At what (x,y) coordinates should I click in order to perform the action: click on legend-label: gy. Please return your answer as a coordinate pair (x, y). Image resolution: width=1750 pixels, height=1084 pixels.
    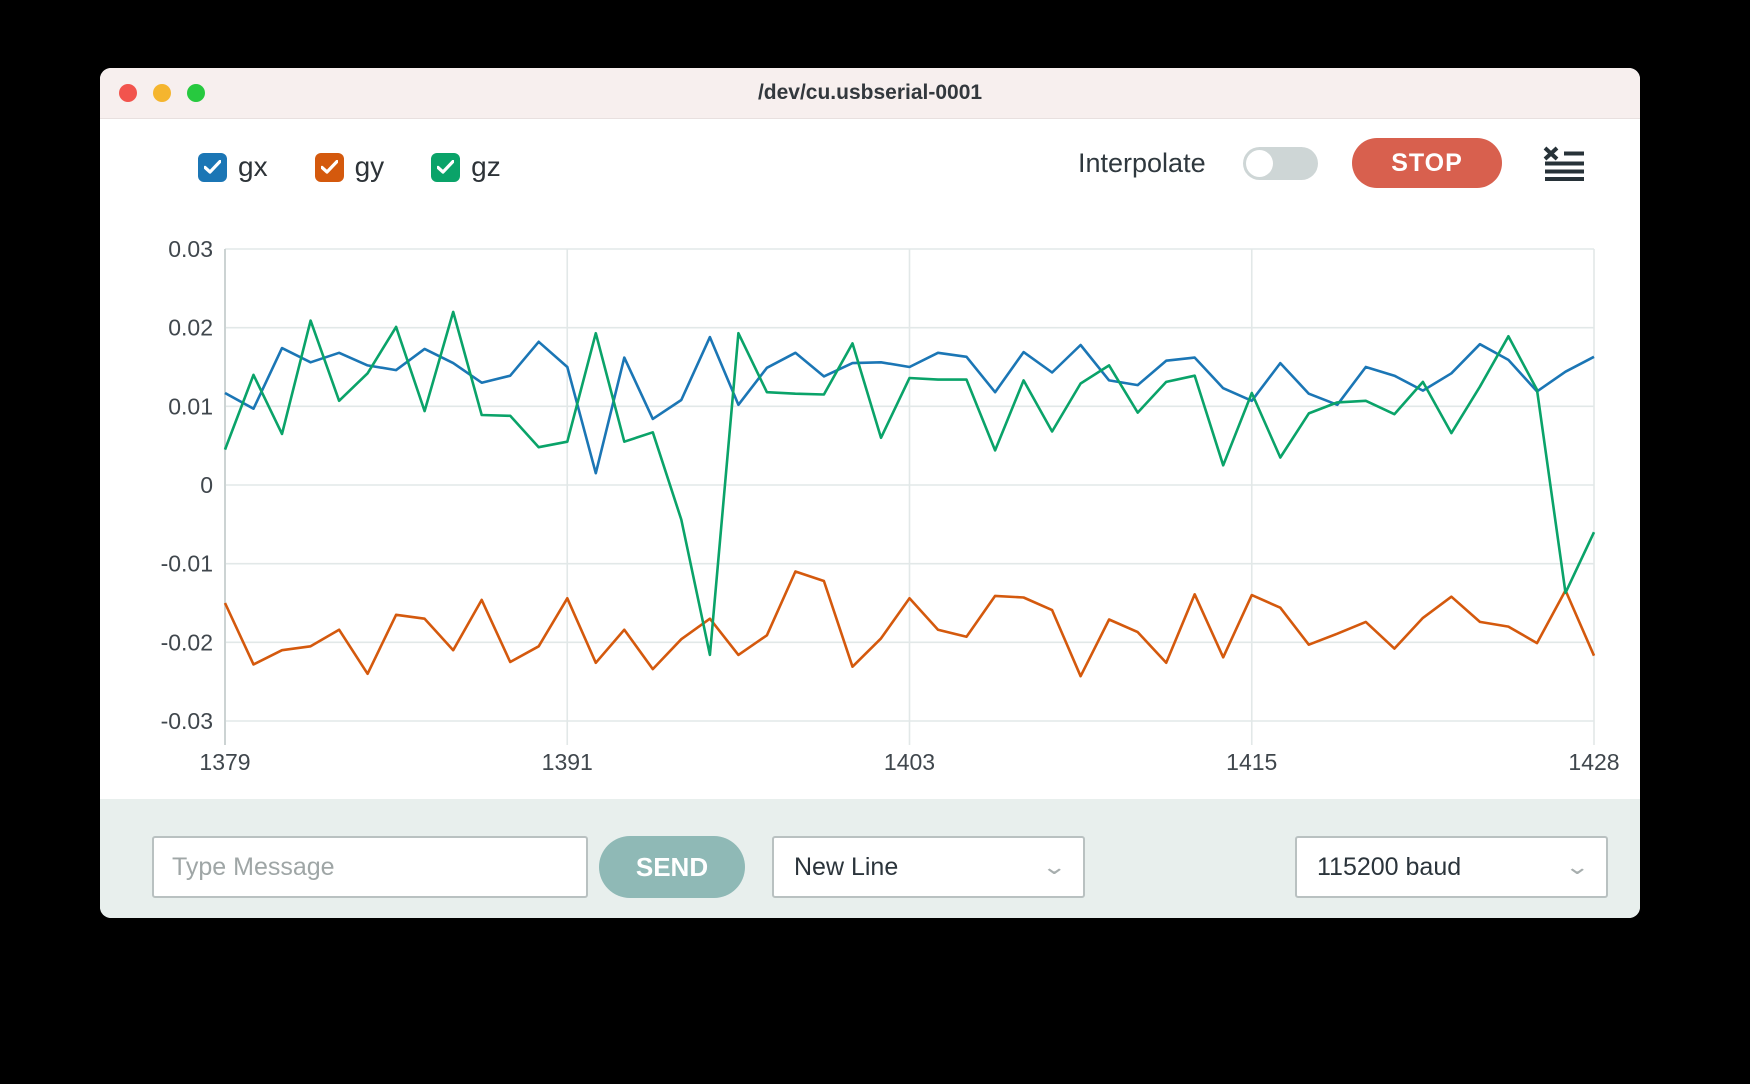
    Looking at the image, I should click on (369, 166).